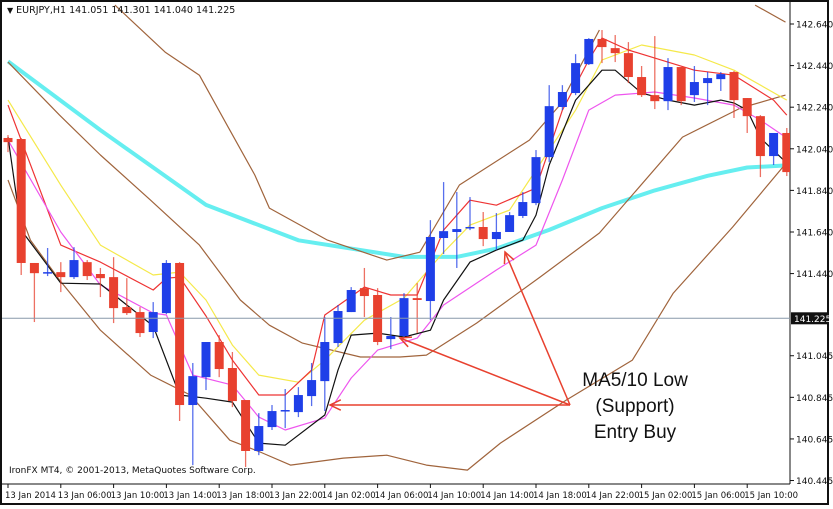 Image resolution: width=833 pixels, height=509 pixels. I want to click on y-tick-label: 141.440, so click(814, 275).